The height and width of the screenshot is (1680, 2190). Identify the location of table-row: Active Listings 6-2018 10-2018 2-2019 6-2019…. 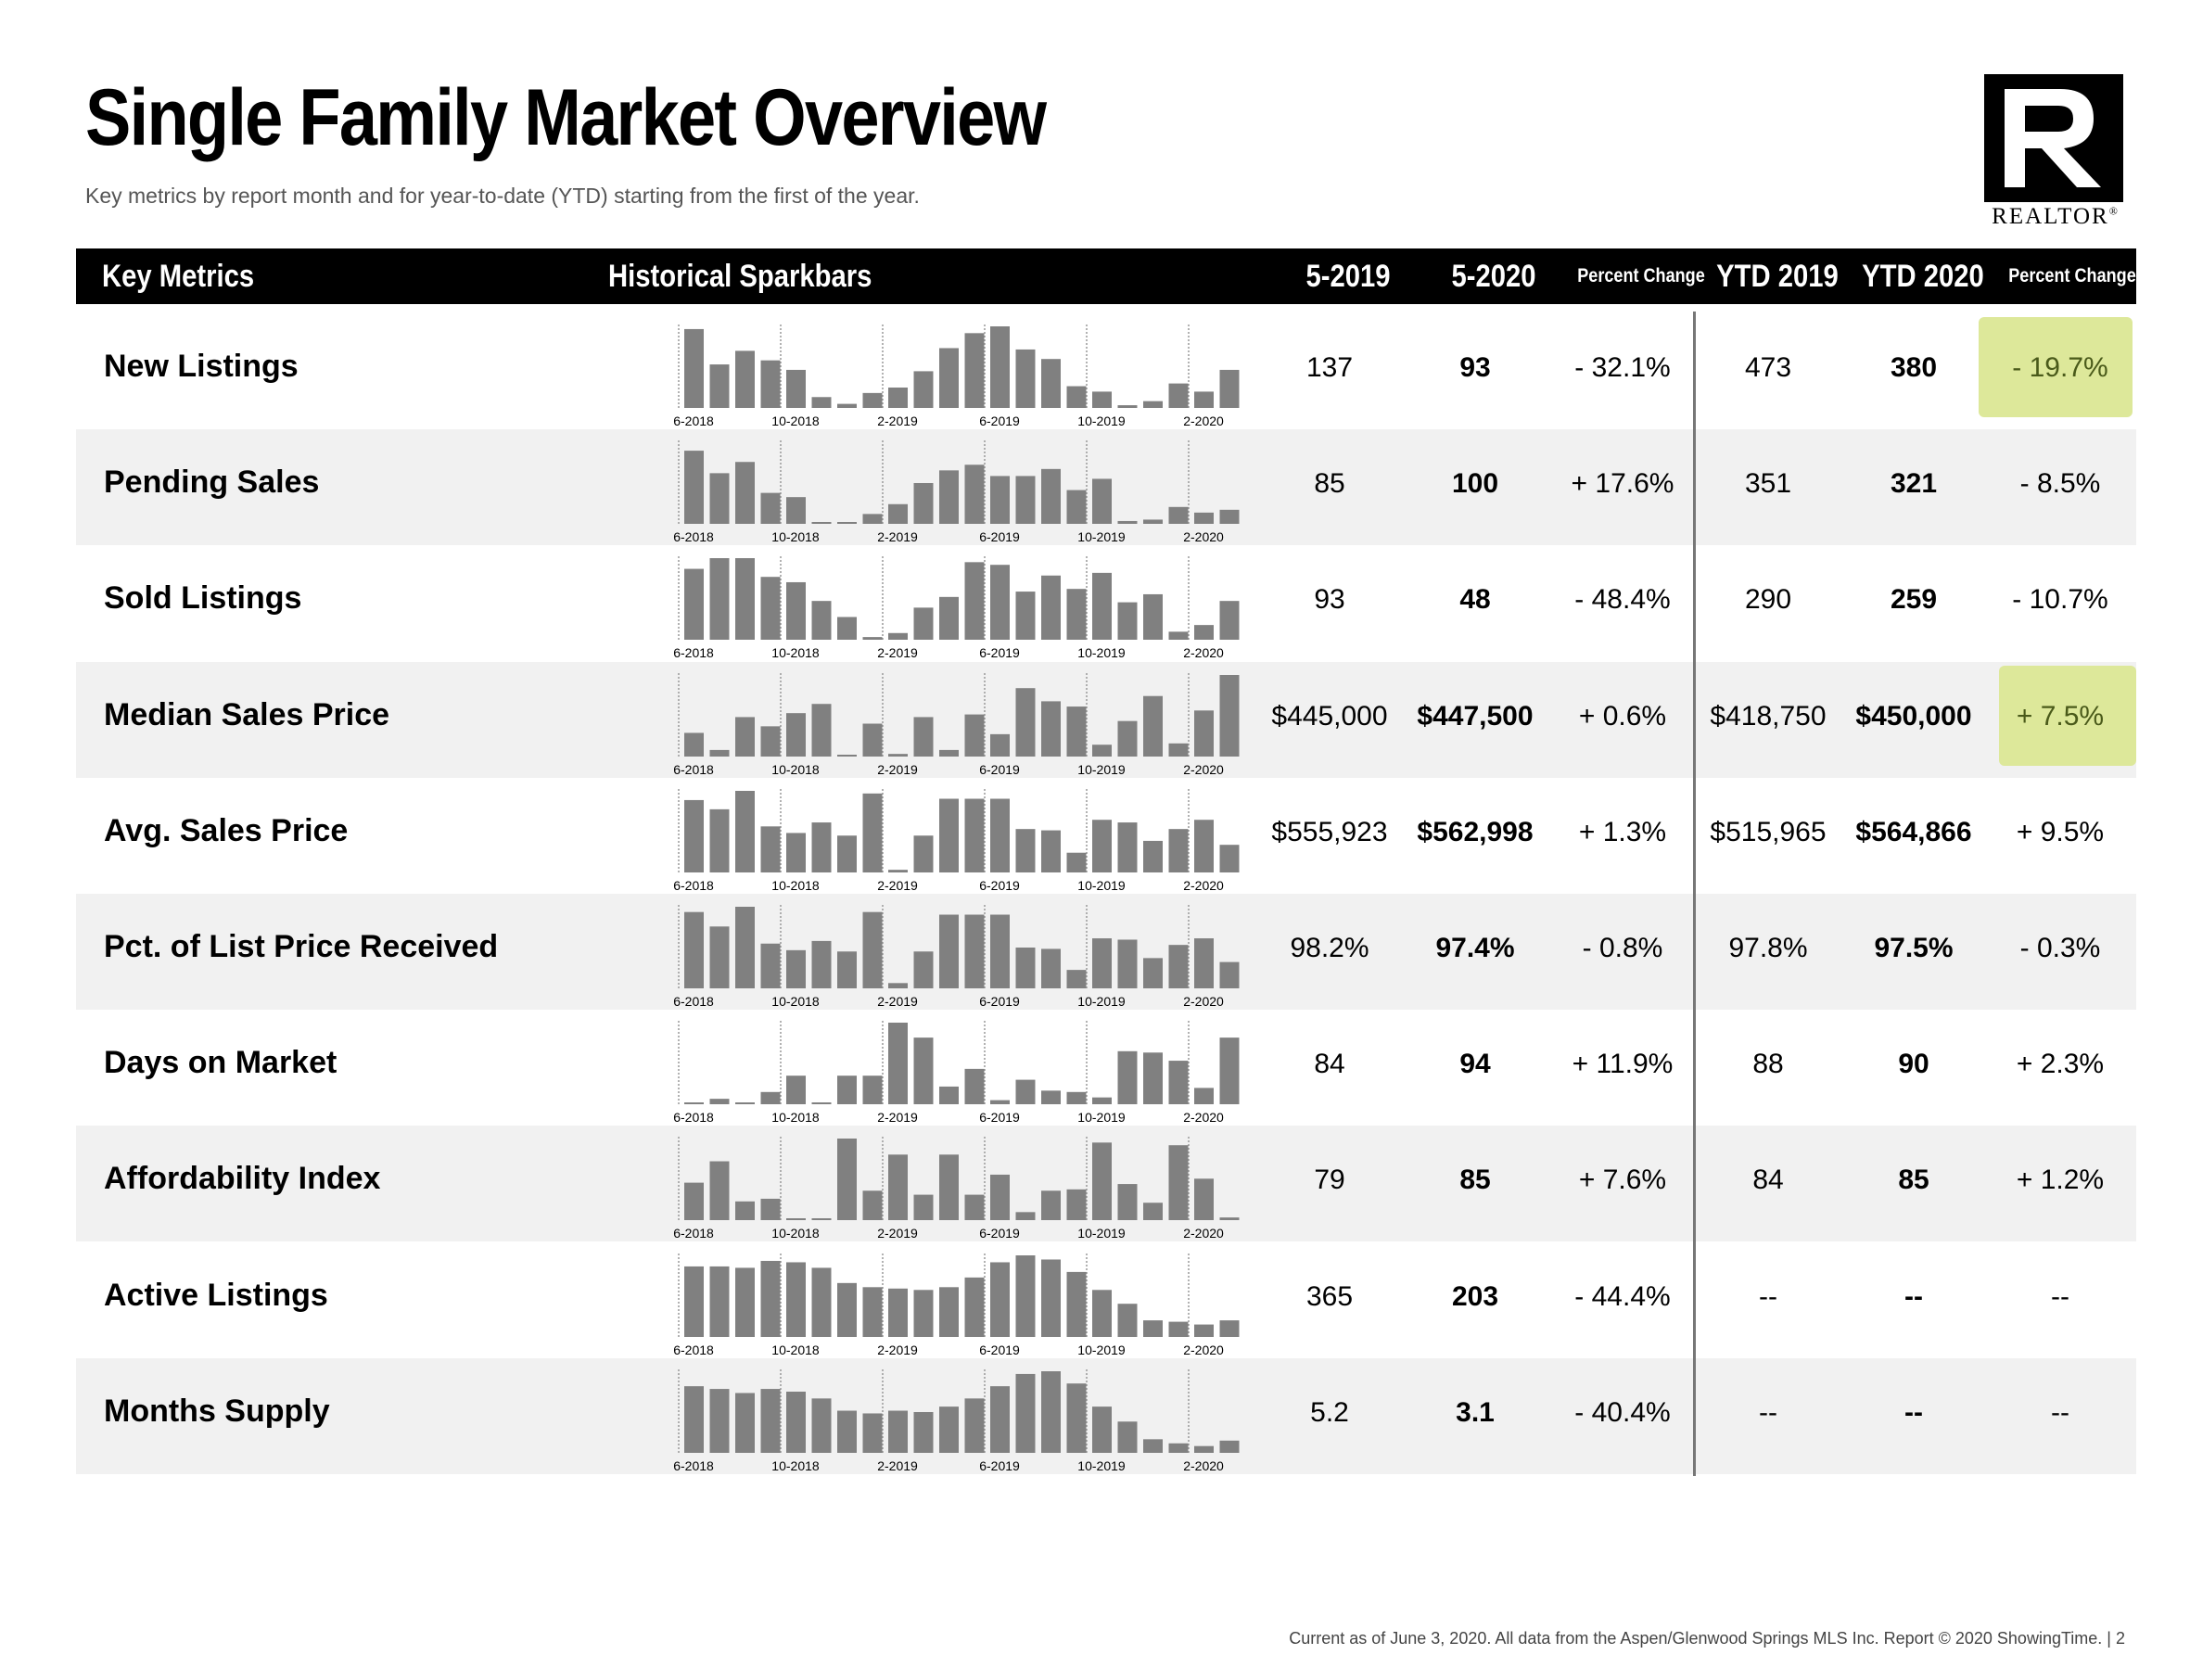
(1106, 1300).